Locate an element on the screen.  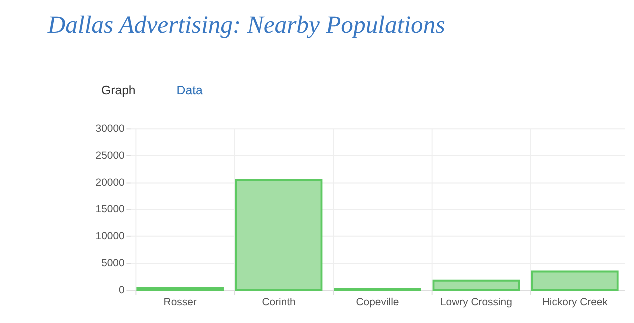
x-tick-label: Hickory Creek is located at coordinates (575, 303).